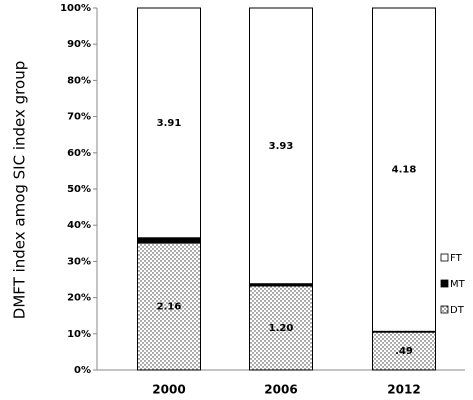 This screenshot has width=473, height=400. Describe the element at coordinates (79, 153) in the screenshot. I see `y-tick-label: 60%` at that location.